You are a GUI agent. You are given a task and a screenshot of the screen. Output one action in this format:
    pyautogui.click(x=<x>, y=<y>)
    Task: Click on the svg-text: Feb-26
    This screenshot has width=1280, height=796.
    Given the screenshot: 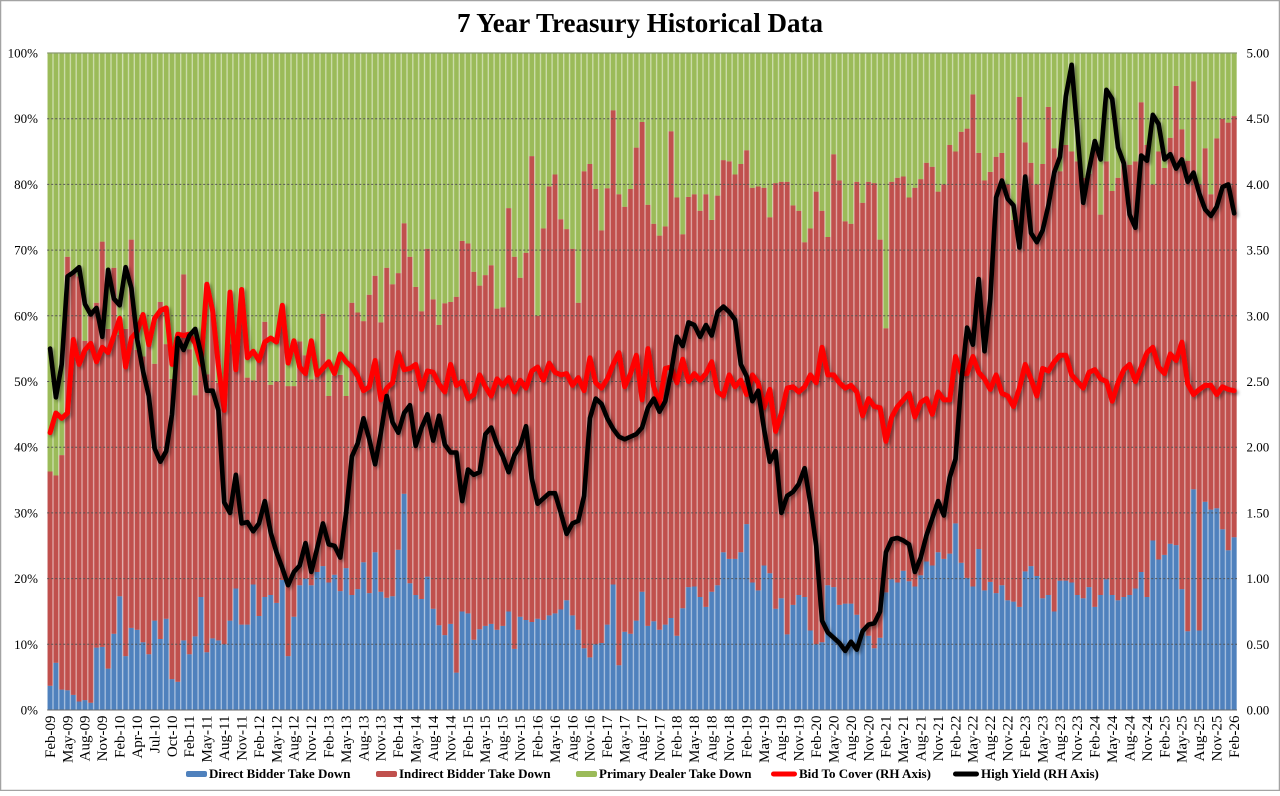 What is the action you would take?
    pyautogui.click(x=1235, y=736)
    